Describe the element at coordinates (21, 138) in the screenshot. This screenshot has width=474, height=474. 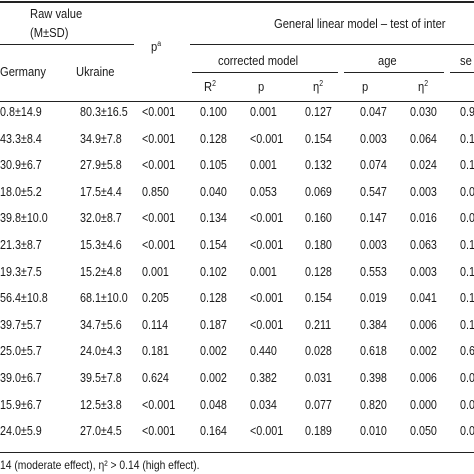
I see `table-cell-germany: 43.3±8.4` at that location.